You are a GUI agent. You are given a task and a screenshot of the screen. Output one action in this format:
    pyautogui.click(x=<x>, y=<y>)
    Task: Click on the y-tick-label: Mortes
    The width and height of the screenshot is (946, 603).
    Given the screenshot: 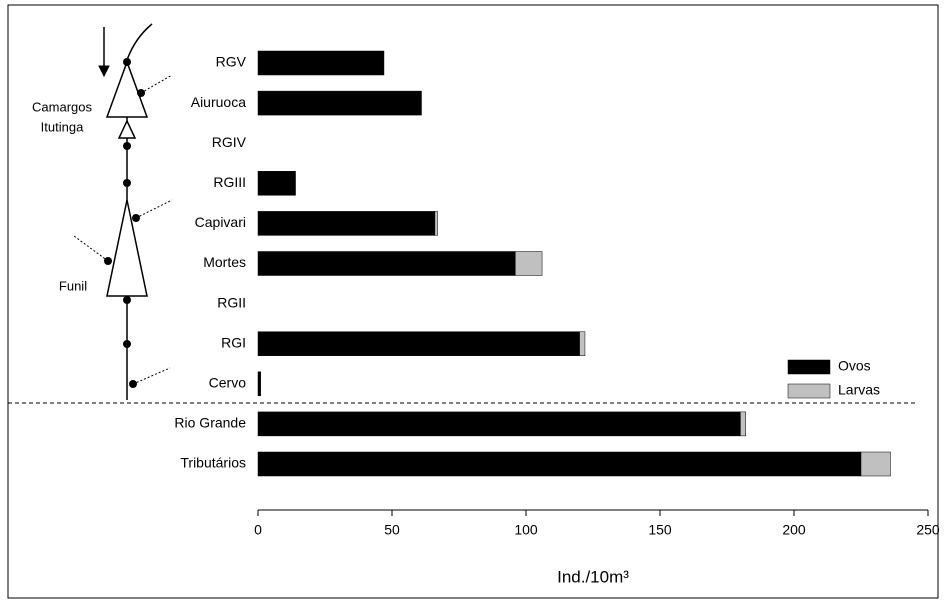 What is the action you would take?
    pyautogui.click(x=224, y=262)
    